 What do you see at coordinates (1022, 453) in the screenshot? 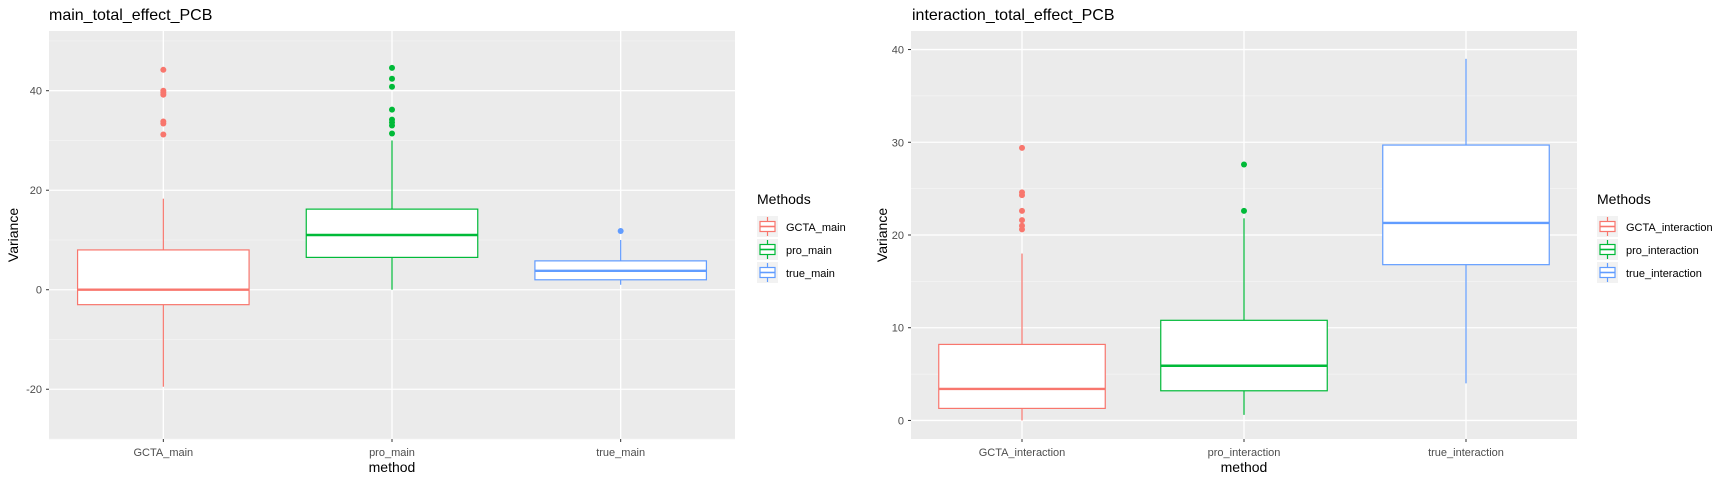
I see `x-tick-label-gcta-interaction: GCTA_interaction` at bounding box center [1022, 453].